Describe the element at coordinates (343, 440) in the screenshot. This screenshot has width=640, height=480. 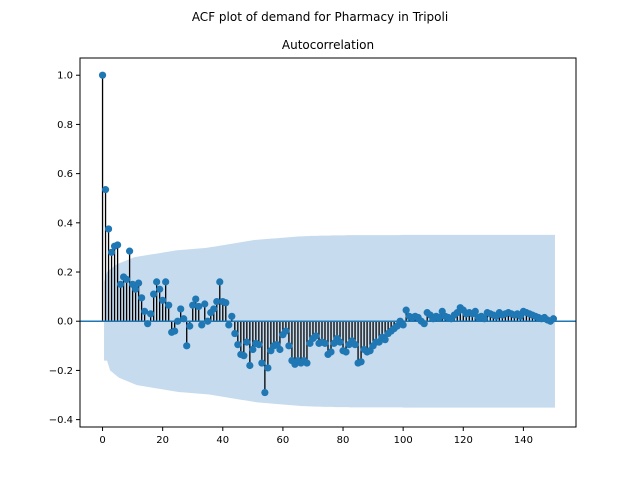
I see `x-tick-label: 80` at that location.